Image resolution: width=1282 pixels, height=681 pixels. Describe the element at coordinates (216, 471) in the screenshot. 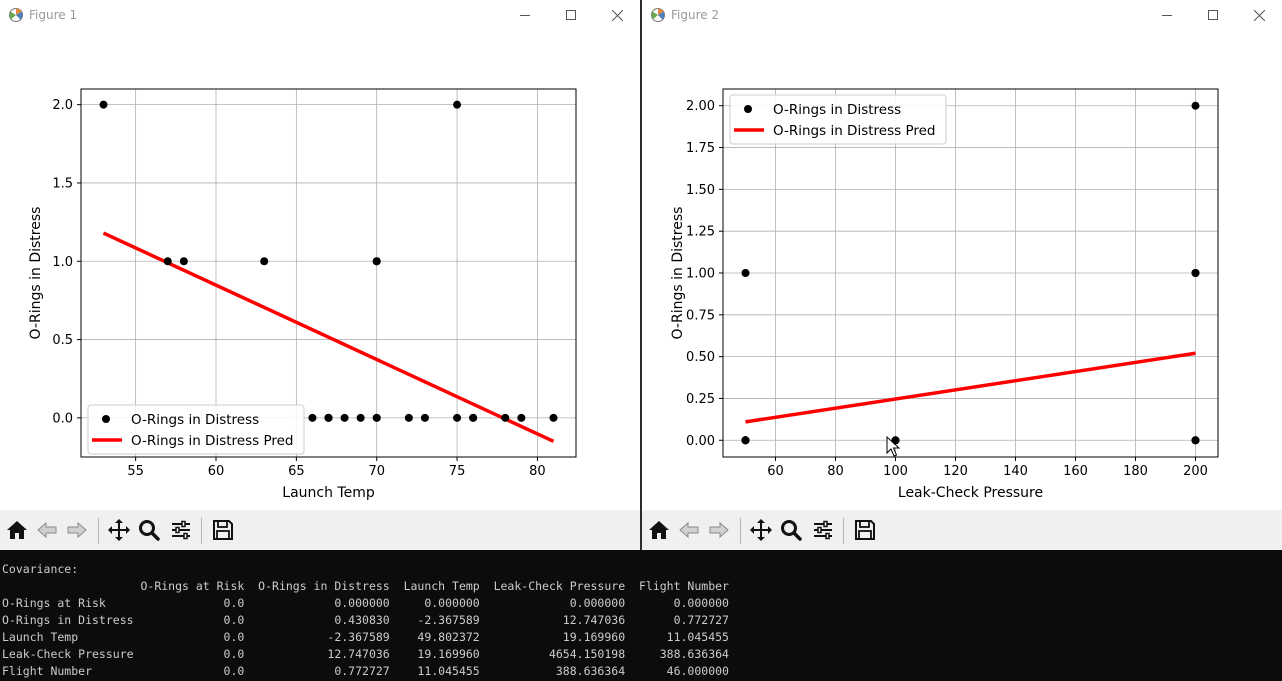

I see `x-tick-label: 60` at that location.